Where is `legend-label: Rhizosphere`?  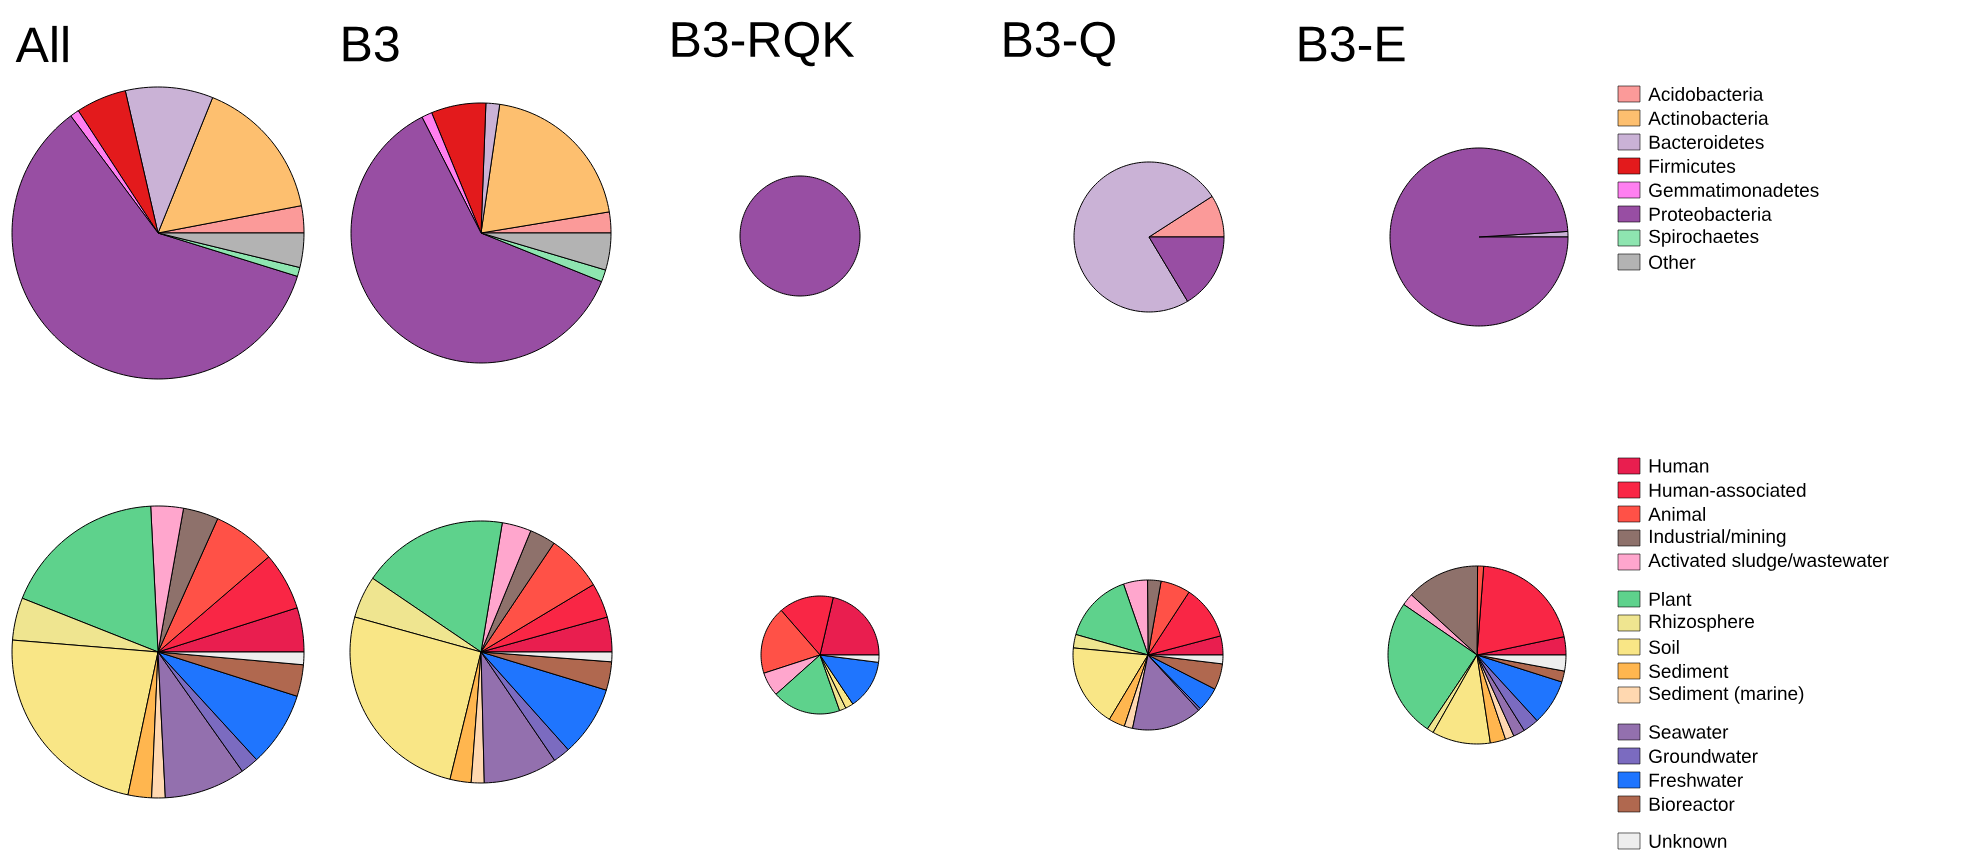 legend-label: Rhizosphere is located at coordinates (1702, 623).